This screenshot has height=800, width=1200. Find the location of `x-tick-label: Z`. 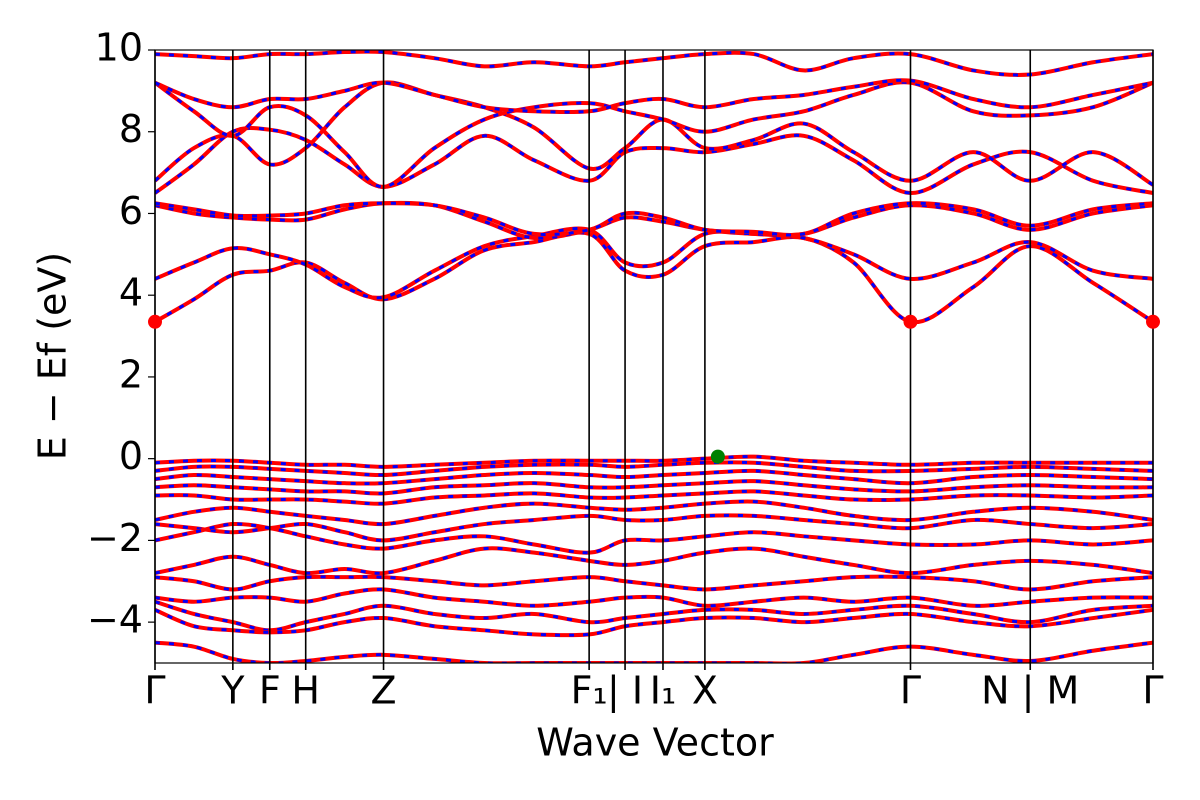

x-tick-label: Z is located at coordinates (384, 691).